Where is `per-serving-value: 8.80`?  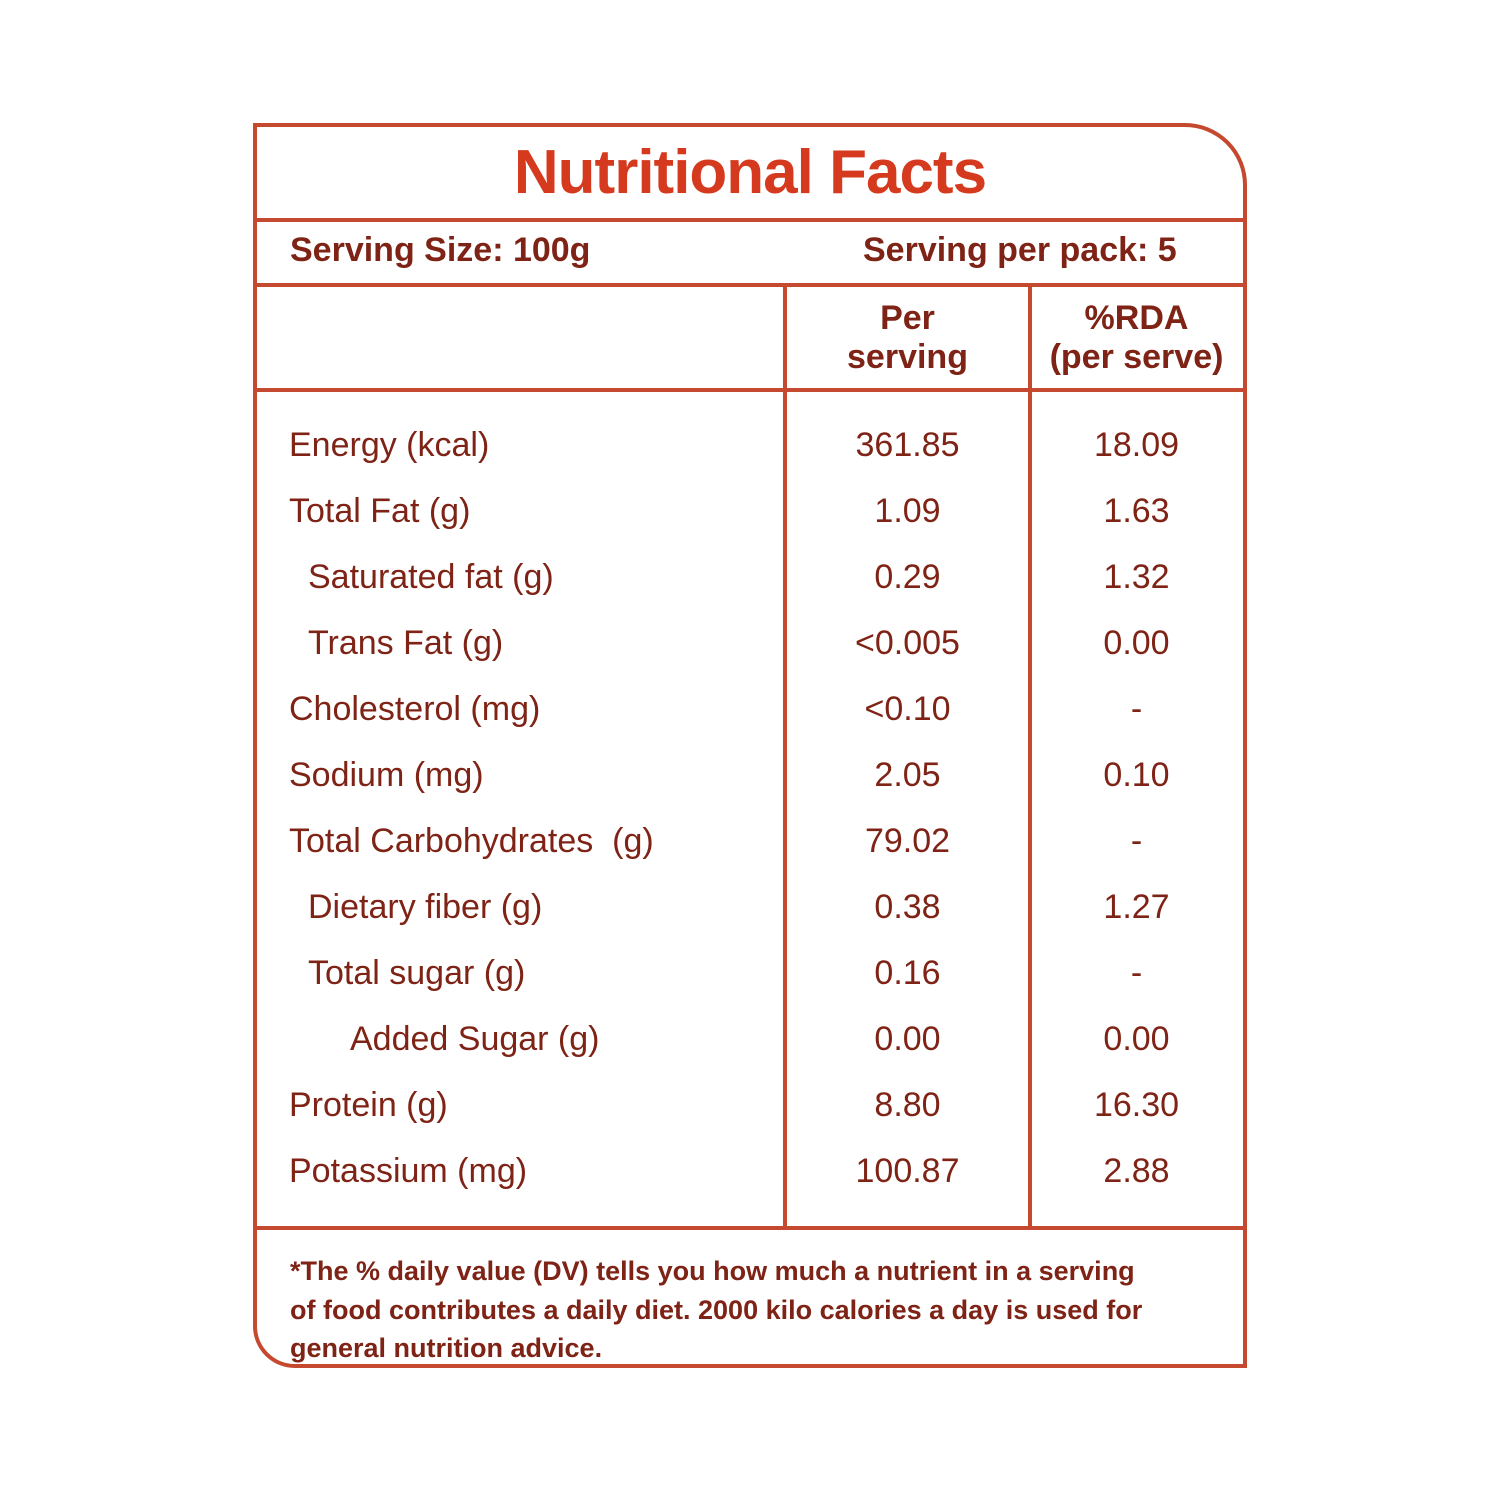 per-serving-value: 8.80 is located at coordinates (907, 1104).